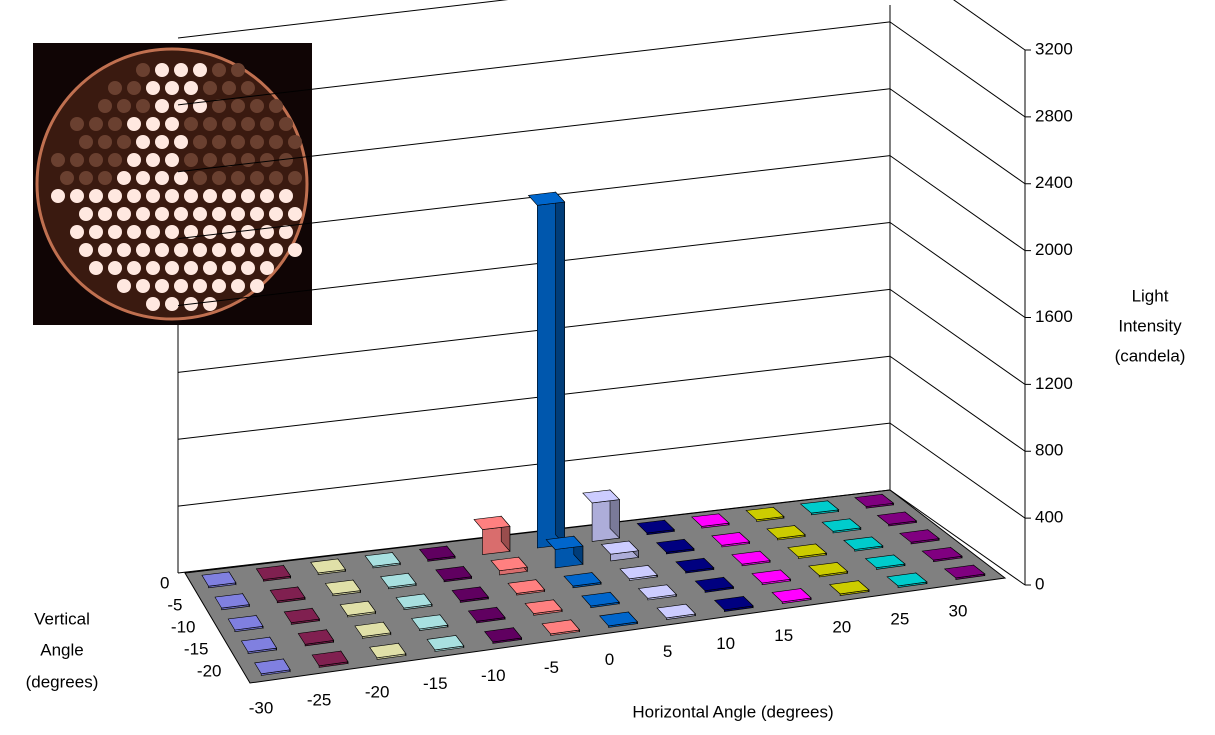  What do you see at coordinates (209, 670) in the screenshot?
I see `z-tick-label: -20` at bounding box center [209, 670].